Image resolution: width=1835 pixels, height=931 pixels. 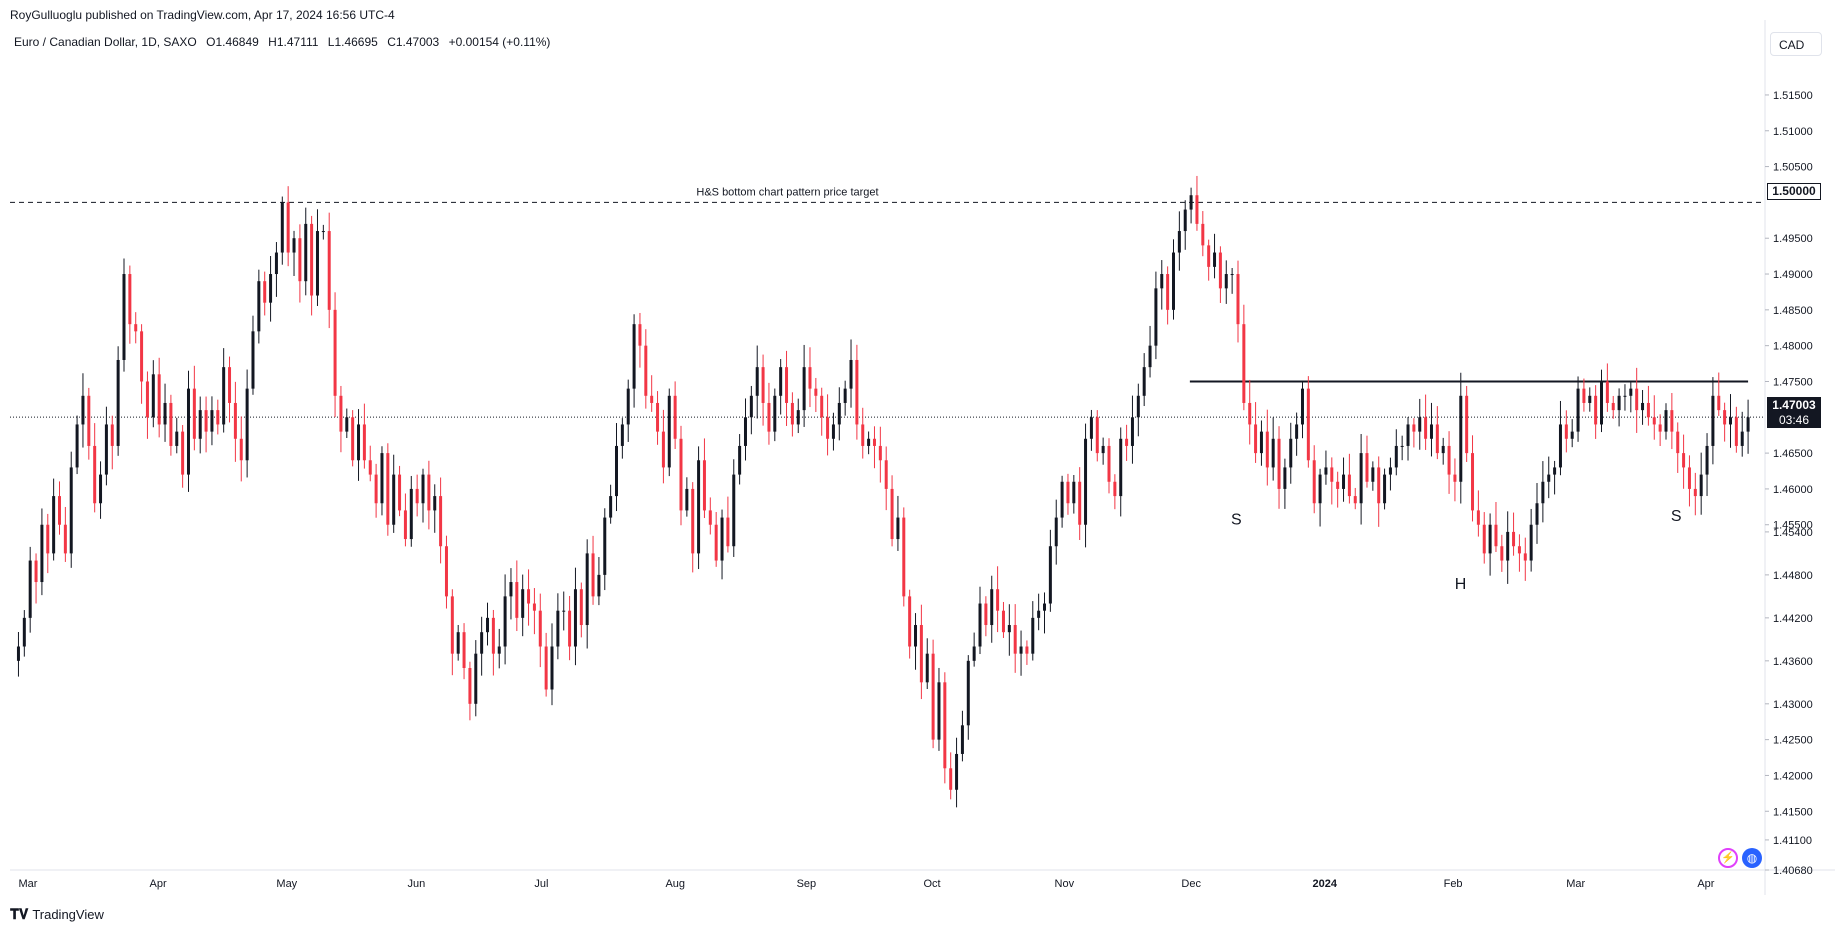 I want to click on y-tick-label: 1.51000, so click(x=1793, y=132).